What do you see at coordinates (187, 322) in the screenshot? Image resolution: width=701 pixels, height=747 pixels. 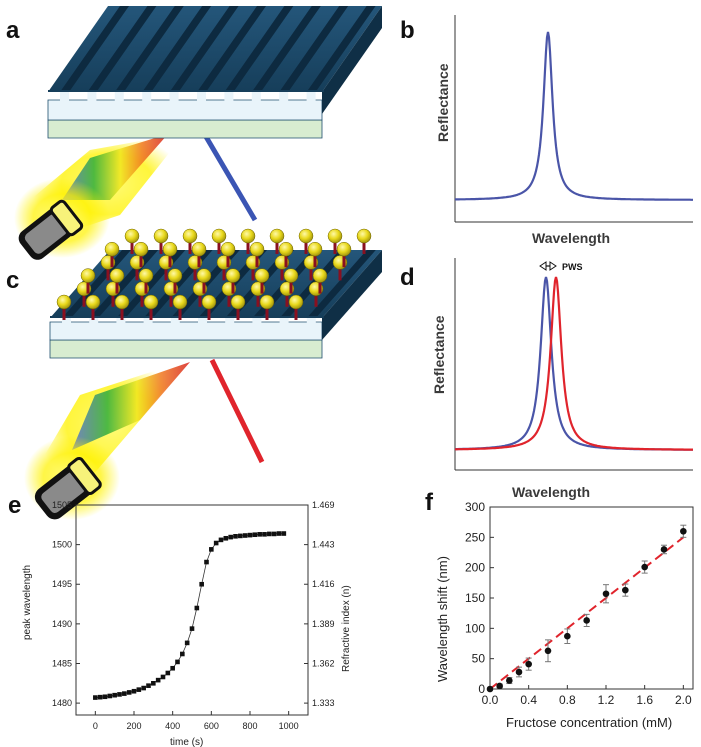 I see `grating-teeth-c` at bounding box center [187, 322].